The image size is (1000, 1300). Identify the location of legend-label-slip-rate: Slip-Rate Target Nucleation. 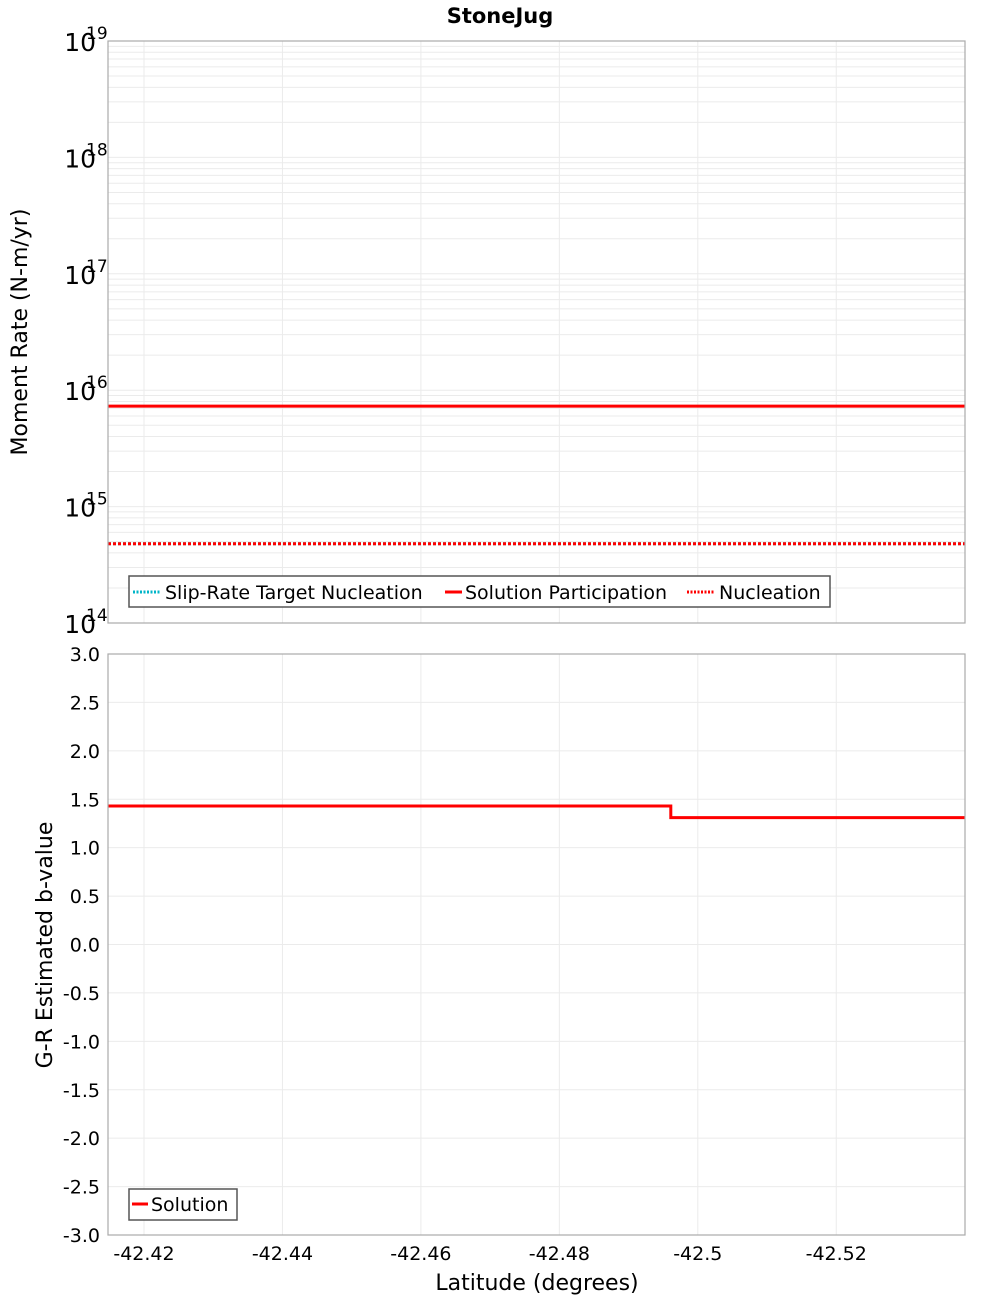
(294, 593).